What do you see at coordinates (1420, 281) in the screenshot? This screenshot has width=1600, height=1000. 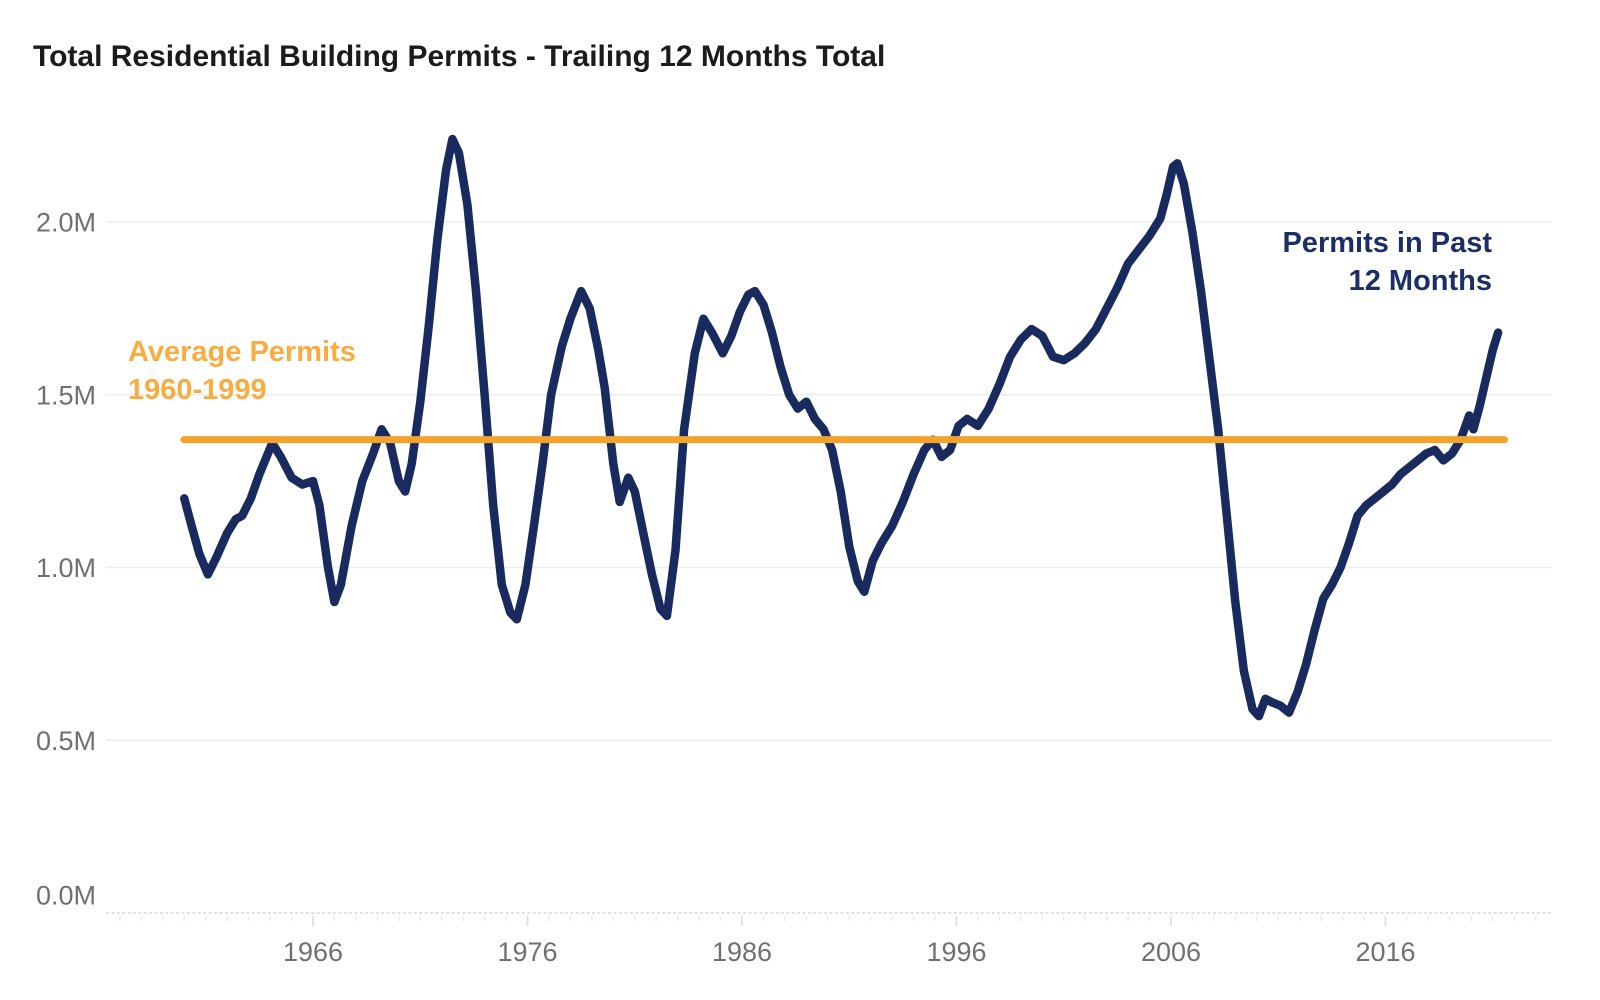 I see `series-annotation-line2: 12 Months` at bounding box center [1420, 281].